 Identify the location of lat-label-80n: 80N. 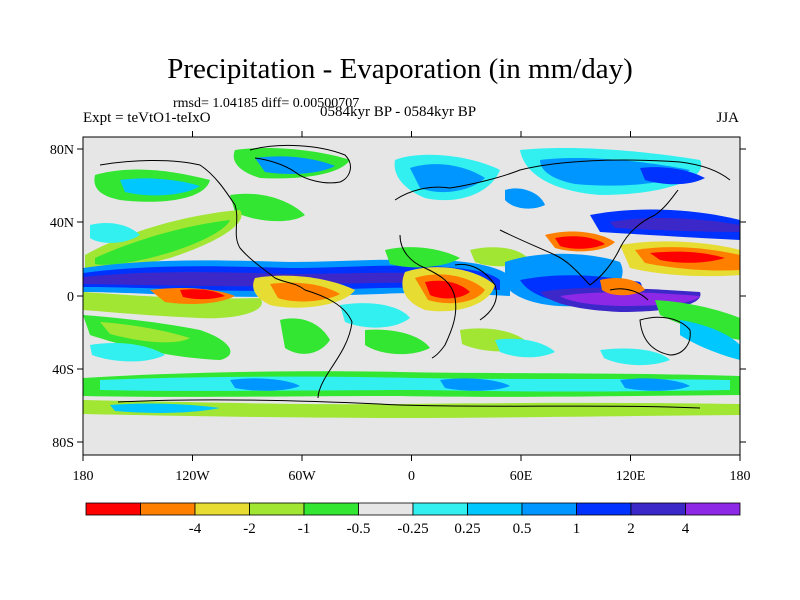
(62, 150).